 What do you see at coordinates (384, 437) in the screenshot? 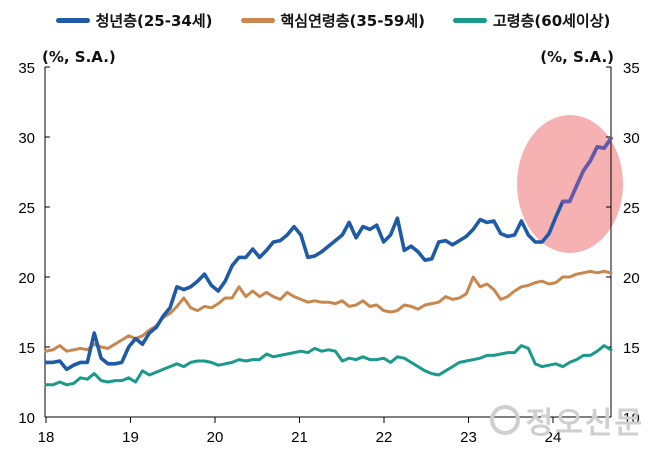
I see `x-tick-label: 22` at bounding box center [384, 437].